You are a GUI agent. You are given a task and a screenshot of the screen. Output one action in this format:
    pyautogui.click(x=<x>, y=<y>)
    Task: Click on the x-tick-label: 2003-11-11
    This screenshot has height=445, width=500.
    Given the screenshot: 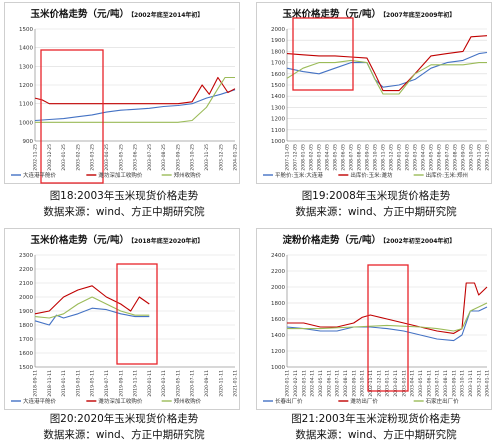 What is the action you would take?
    pyautogui.click(x=471, y=383)
    